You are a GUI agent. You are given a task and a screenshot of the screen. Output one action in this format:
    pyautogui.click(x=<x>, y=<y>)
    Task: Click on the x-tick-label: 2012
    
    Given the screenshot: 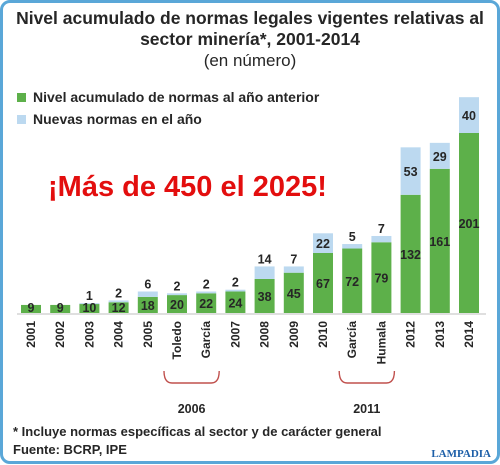 What is the action you would take?
    pyautogui.click(x=411, y=334)
    